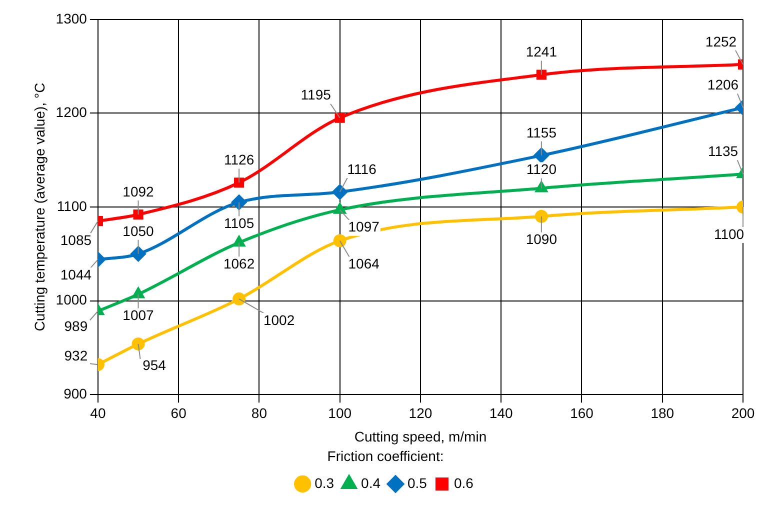  Describe the element at coordinates (72, 206) in the screenshot. I see `y-tick-label: 1100` at that location.